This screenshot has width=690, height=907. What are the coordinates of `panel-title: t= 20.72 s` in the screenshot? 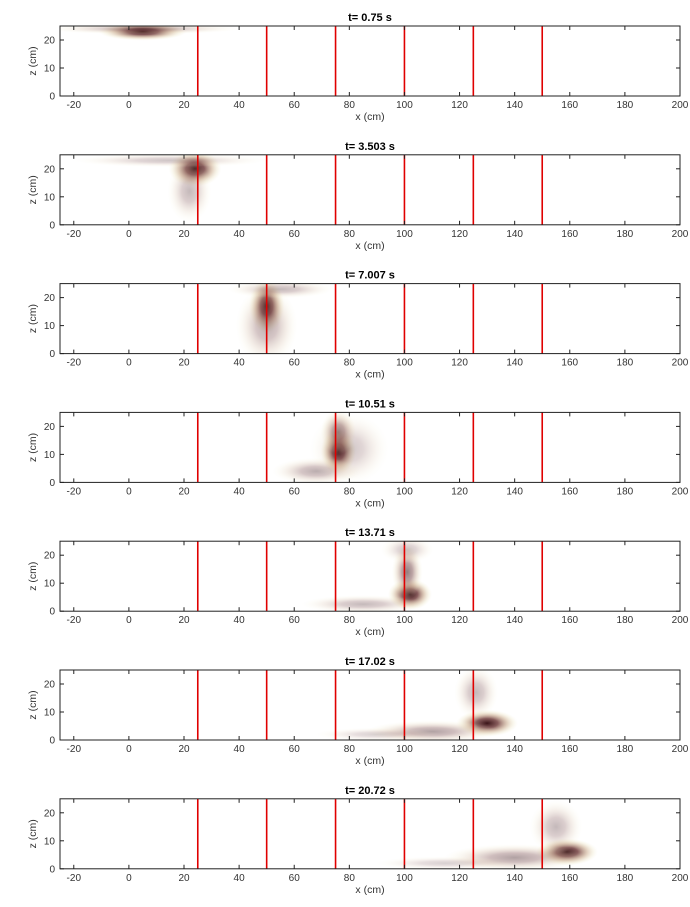 It's located at (370, 791).